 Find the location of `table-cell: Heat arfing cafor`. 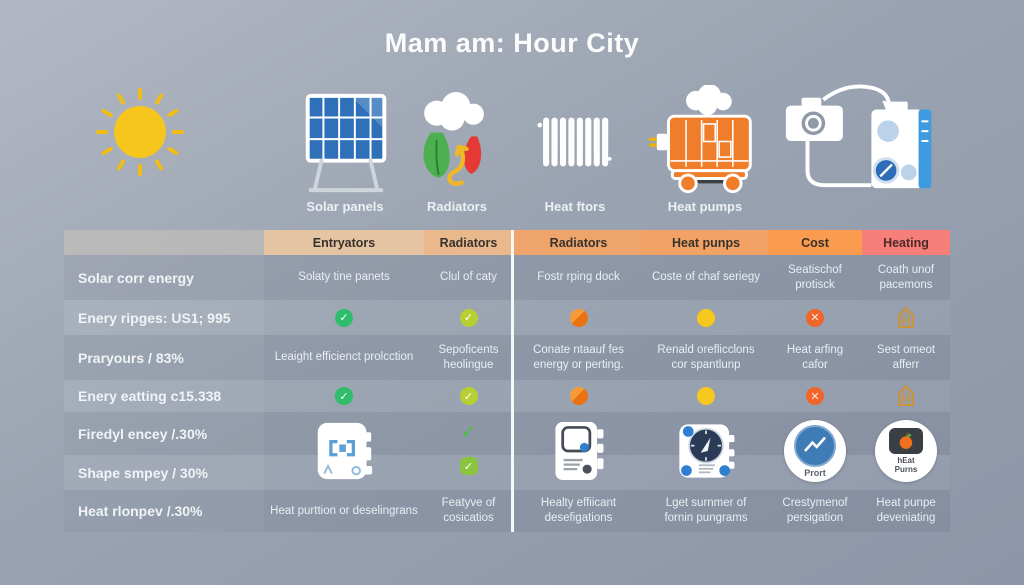

table-cell: Heat arfing cafor is located at coordinates (815, 357).